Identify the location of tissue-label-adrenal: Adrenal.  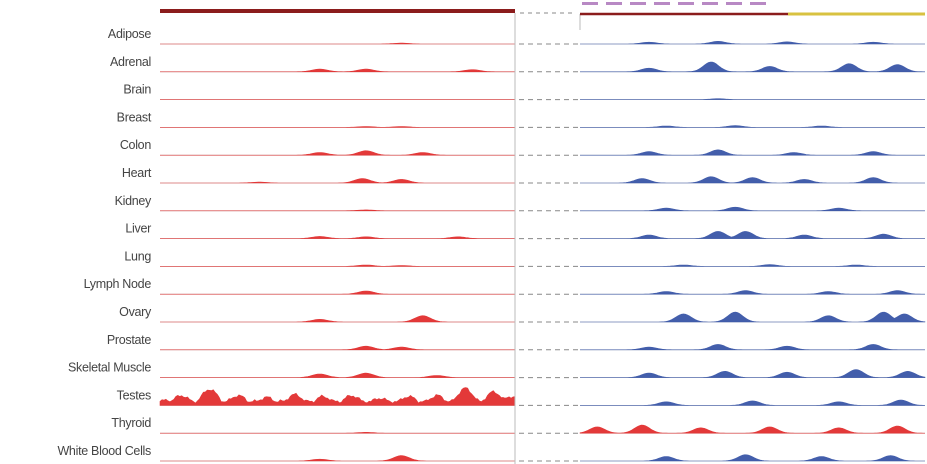
(130, 62).